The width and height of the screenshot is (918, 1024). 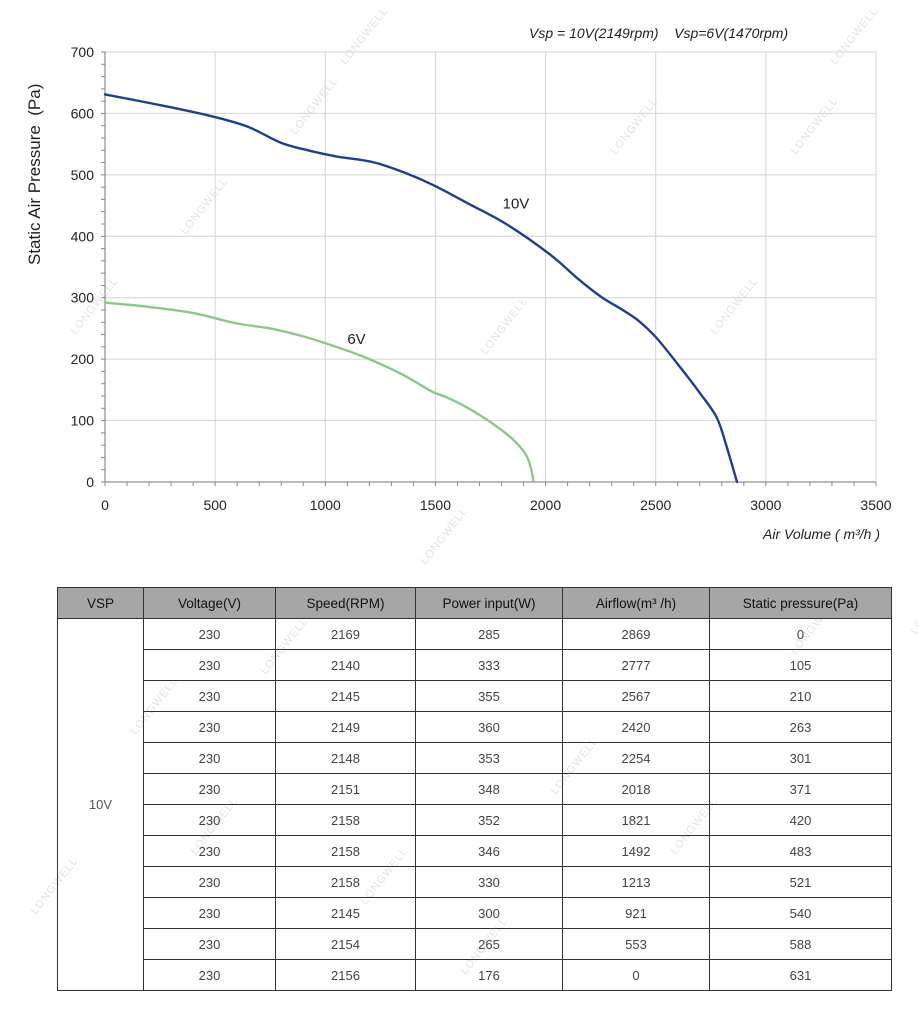 I want to click on table-row: 230 2149 360 2420 263, so click(x=475, y=727).